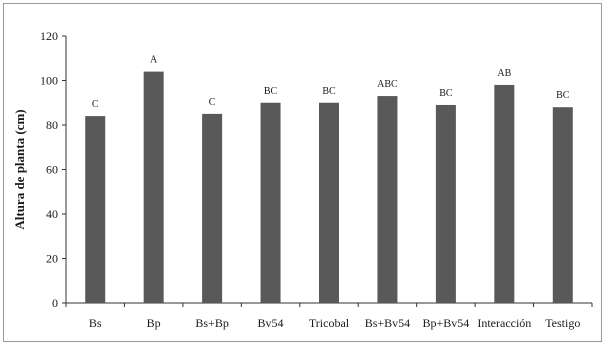 This screenshot has height=346, width=606. Describe the element at coordinates (329, 323) in the screenshot. I see `x-category-label: Tricobal` at that location.